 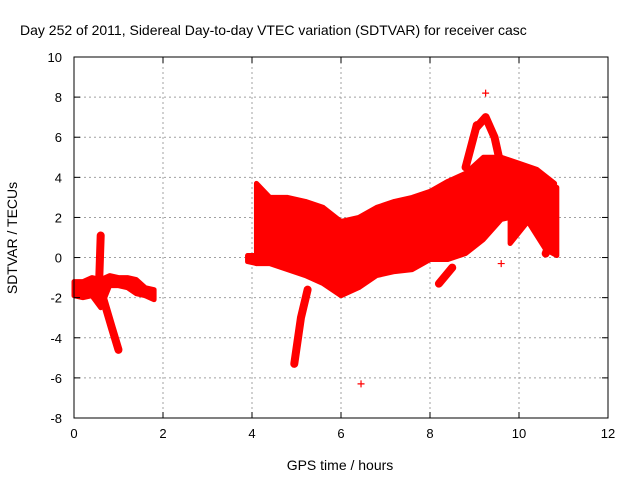 I want to click on data-stroke-peak-loop, so click(x=489, y=142).